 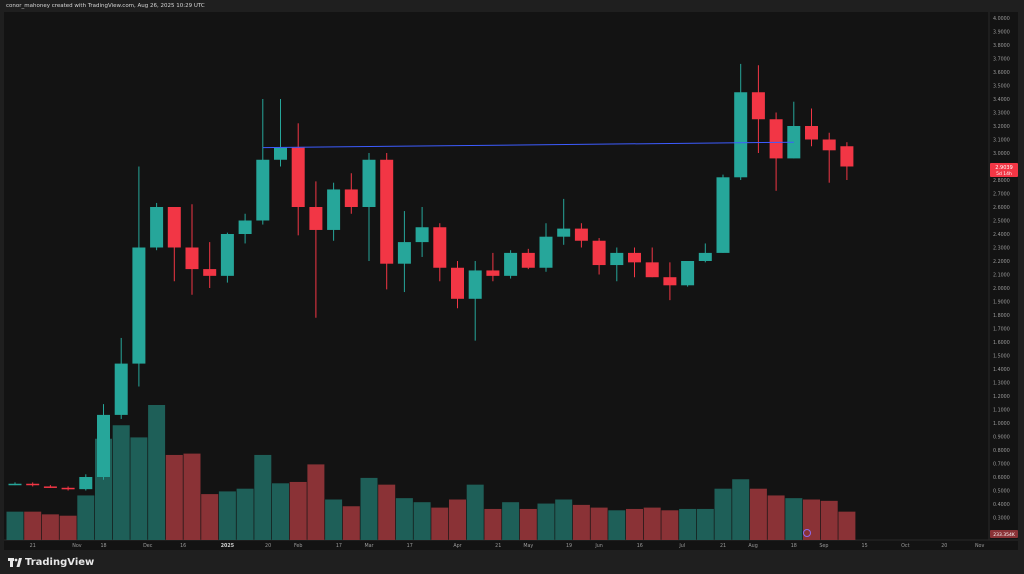 I want to click on trendline, so click(x=528, y=145).